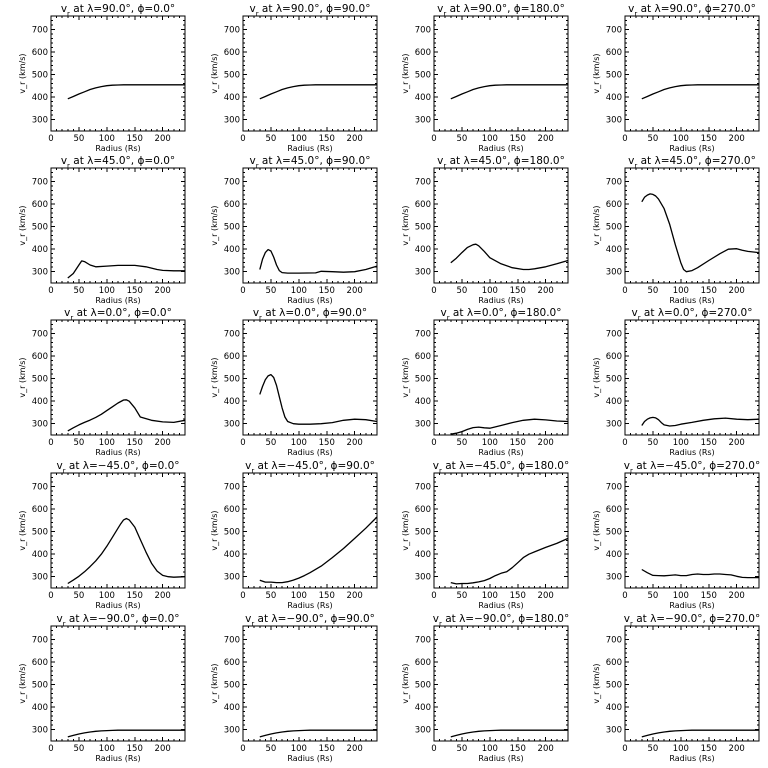 The width and height of the screenshot is (768, 768). What do you see at coordinates (309, 162) in the screenshot?
I see `panel-title: vr at λ=45.0°, ϕ=90.0°` at bounding box center [309, 162].